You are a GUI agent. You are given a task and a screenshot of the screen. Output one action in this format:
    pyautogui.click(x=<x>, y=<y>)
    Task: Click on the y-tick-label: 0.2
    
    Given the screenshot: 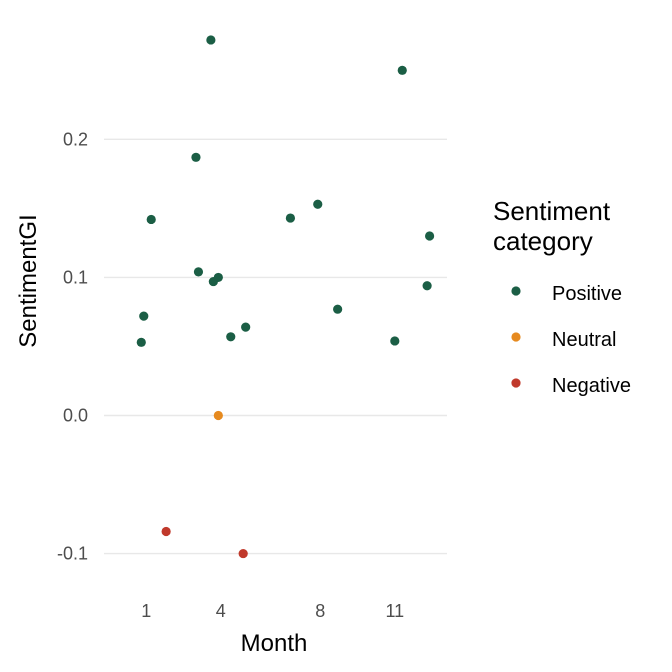 What is the action you would take?
    pyautogui.click(x=75, y=139)
    